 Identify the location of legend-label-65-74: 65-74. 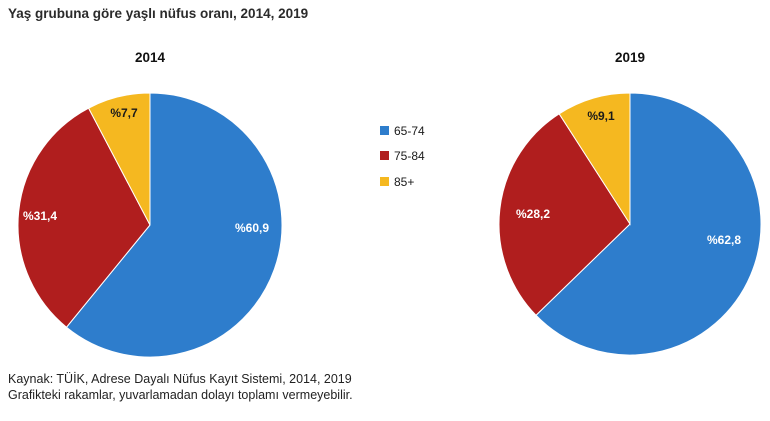
(409, 131).